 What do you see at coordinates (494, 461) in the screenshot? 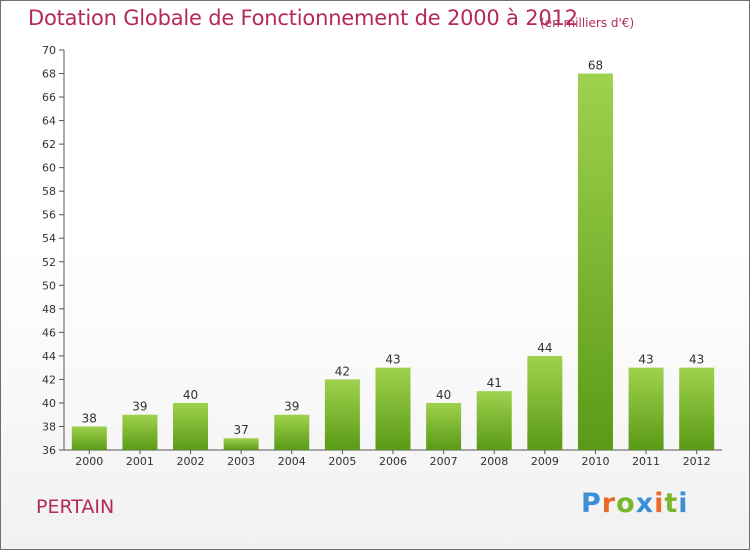
I see `x-tick-label: 2008` at bounding box center [494, 461].